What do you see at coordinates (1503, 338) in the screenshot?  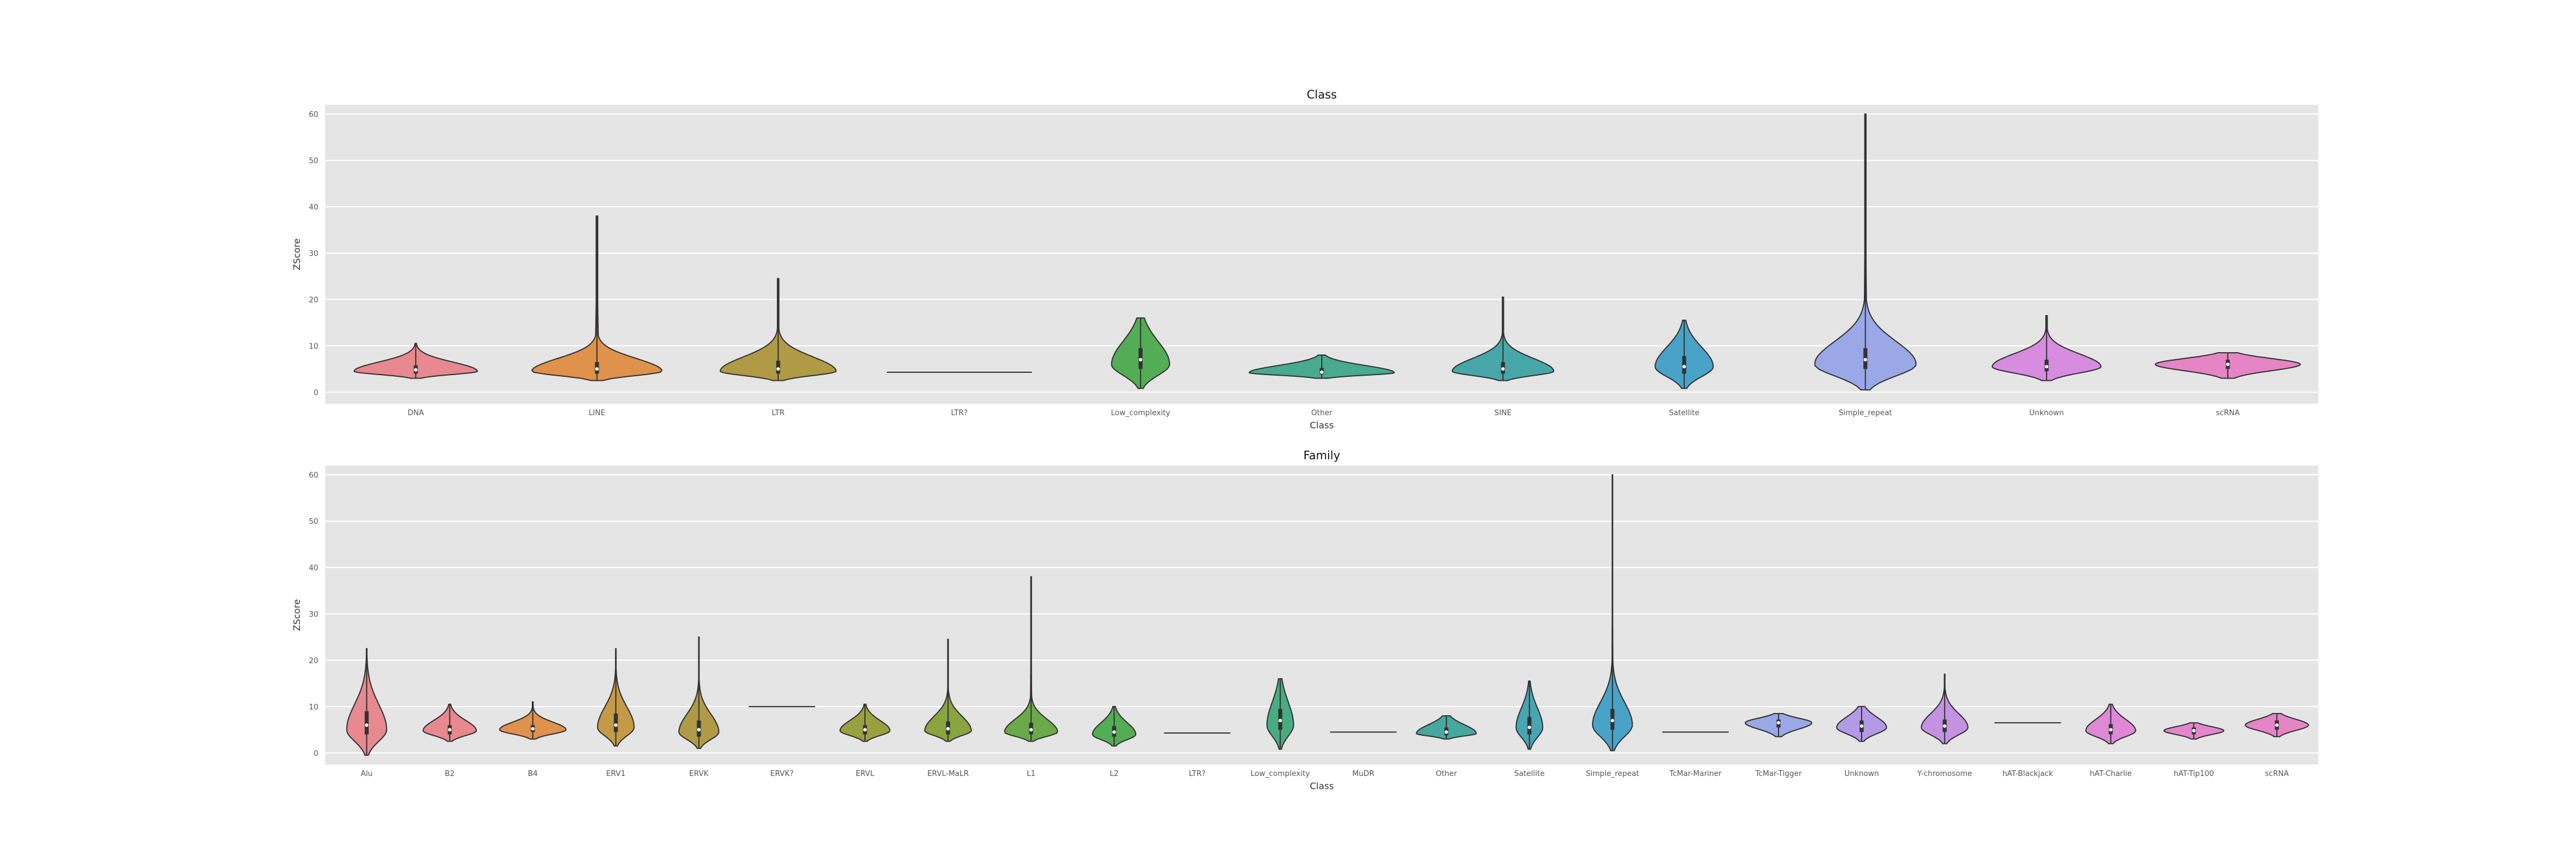 I see `violin-sine` at bounding box center [1503, 338].